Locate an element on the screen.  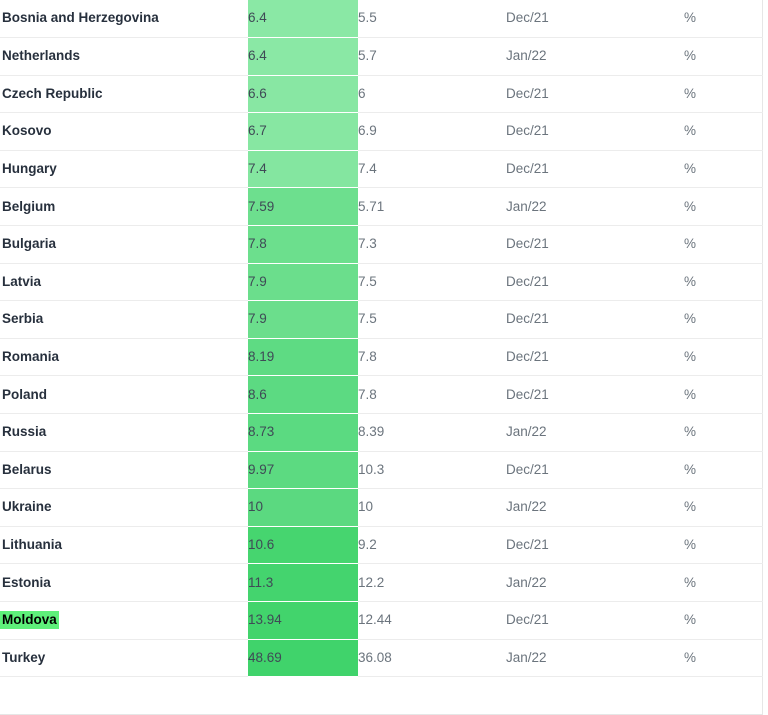
country-name-label: Turkey is located at coordinates (24, 657).